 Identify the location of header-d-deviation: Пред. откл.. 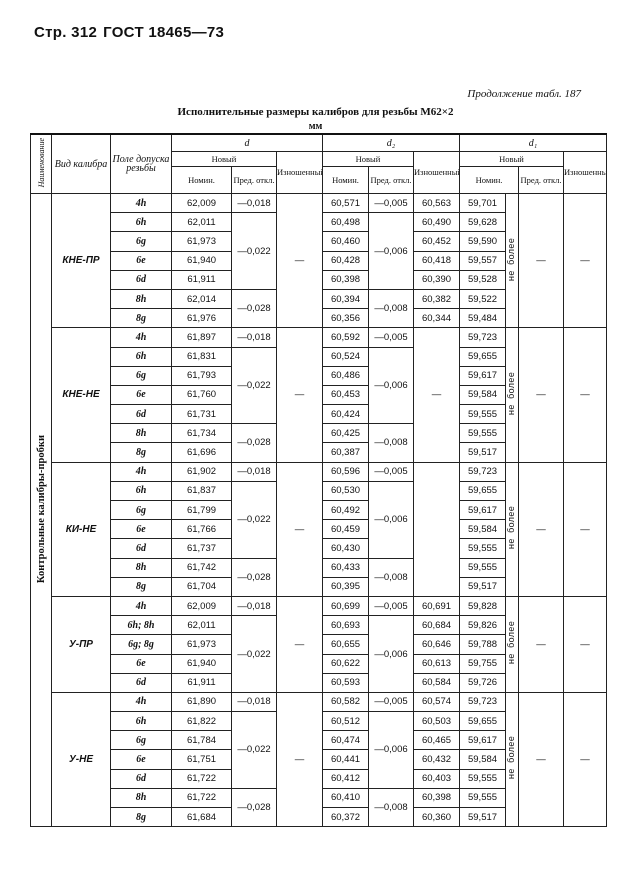
(254, 180).